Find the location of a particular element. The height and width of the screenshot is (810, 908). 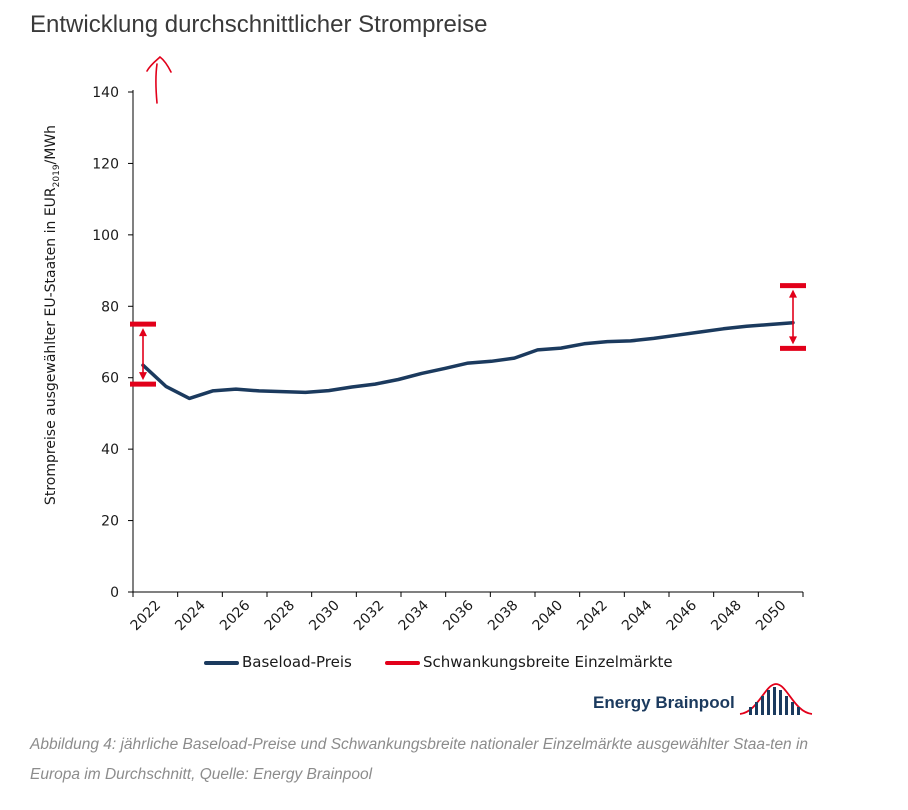

series-baseload is located at coordinates (468, 360).